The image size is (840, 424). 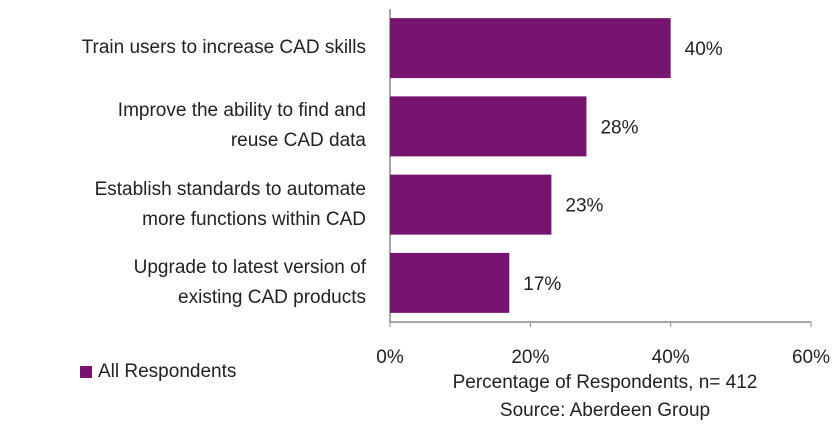 I want to click on x-tick-label: 0%, so click(x=390, y=357).